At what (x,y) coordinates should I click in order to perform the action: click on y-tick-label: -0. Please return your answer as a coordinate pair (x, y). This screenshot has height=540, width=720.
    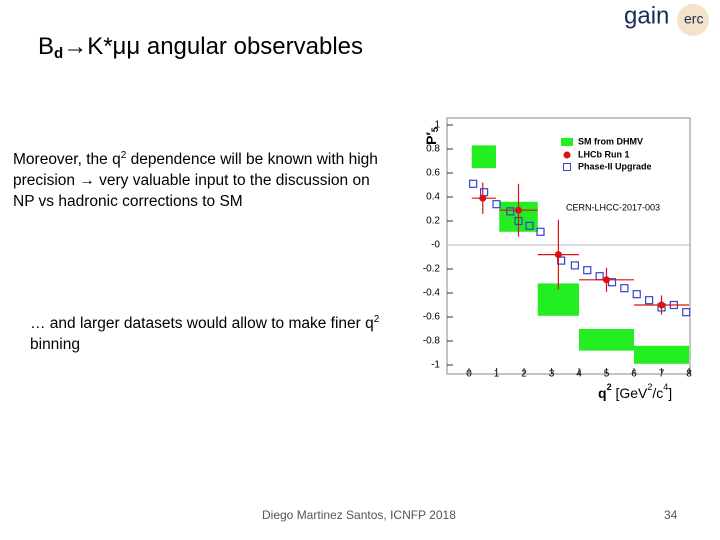
    Looking at the image, I should click on (435, 245).